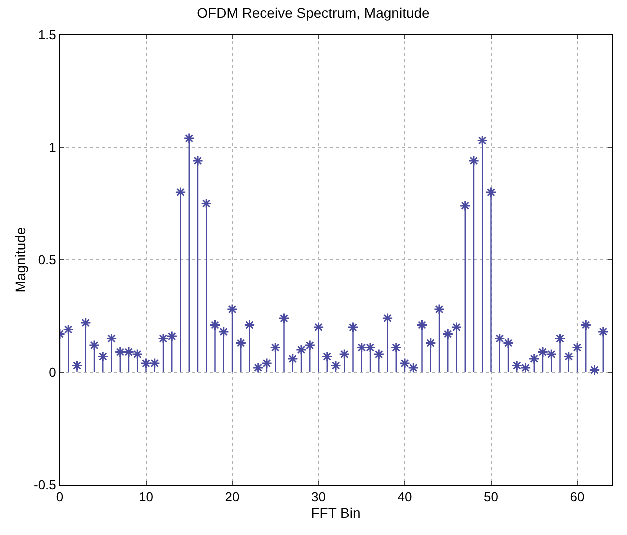 The image size is (627, 535). I want to click on y-tick-label: 0, so click(52, 372).